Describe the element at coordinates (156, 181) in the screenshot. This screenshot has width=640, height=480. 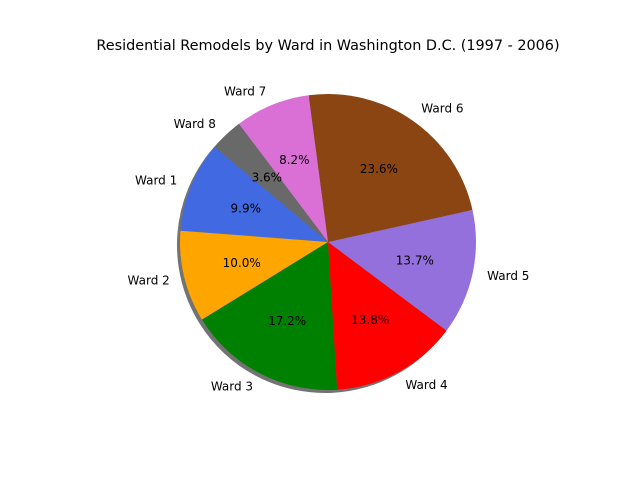
I see `slice-label-ward-1: Ward 1` at that location.